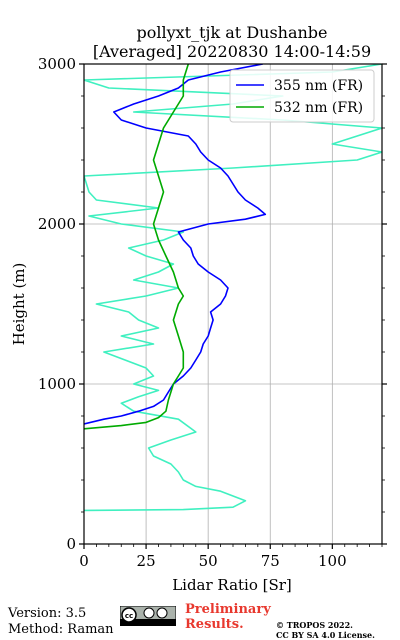 The height and width of the screenshot is (640, 400). What do you see at coordinates (325, 635) in the screenshot?
I see `copyright-line2: CC BY SA 4.0 License.` at bounding box center [325, 635].